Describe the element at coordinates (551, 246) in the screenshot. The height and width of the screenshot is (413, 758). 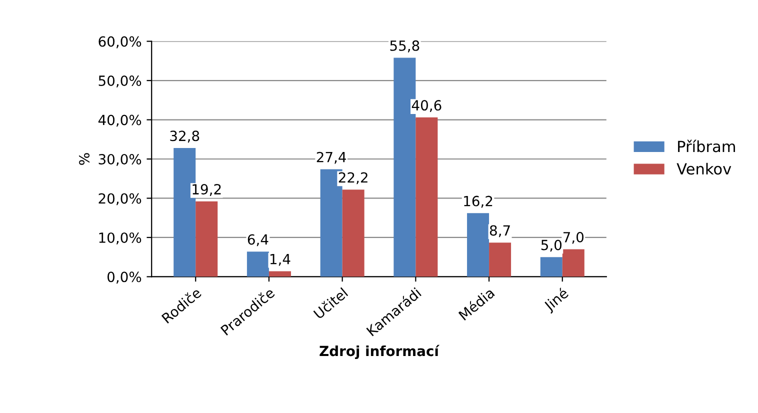
I see `data-label: 5,0` at that location.